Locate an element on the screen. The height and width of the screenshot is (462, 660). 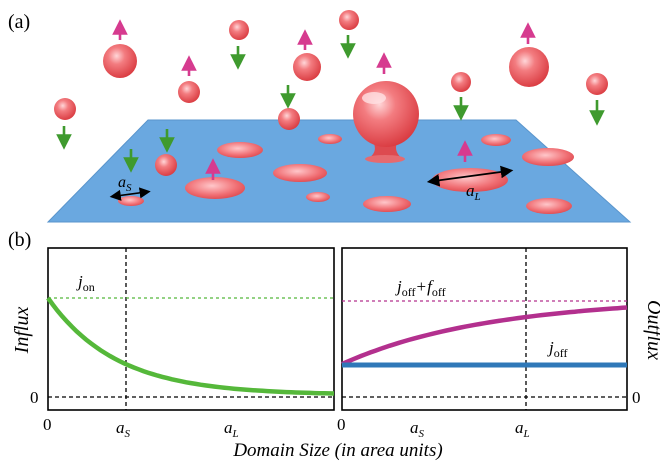
j-on-label: jon is located at coordinates (85, 283).